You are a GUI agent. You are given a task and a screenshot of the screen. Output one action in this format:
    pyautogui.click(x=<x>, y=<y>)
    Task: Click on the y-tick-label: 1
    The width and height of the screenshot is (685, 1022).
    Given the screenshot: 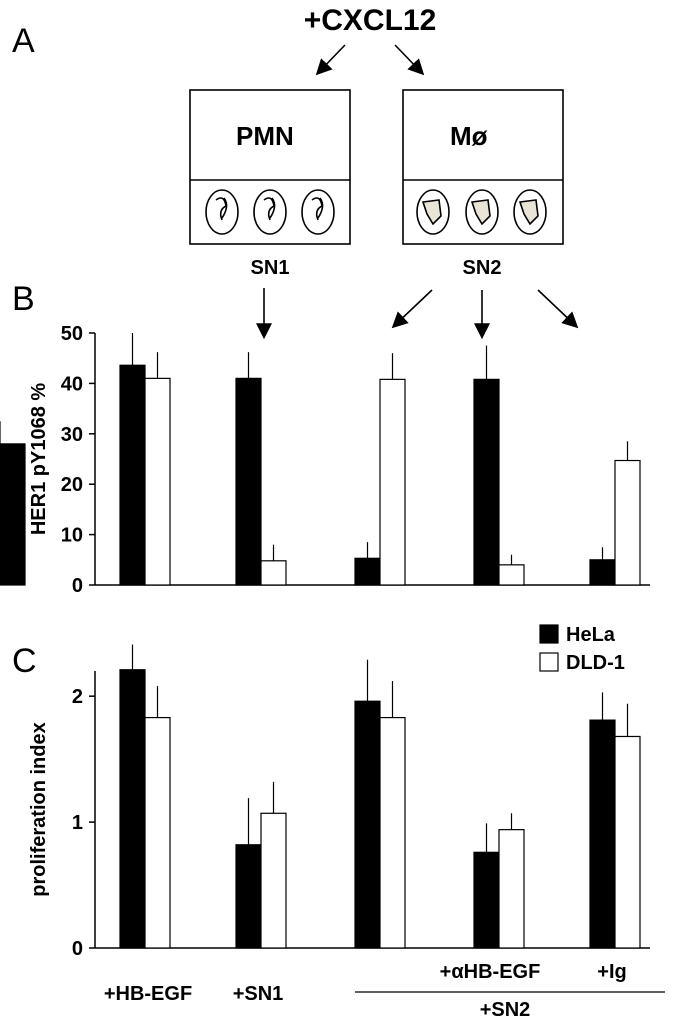 What is the action you would take?
    pyautogui.click(x=77, y=823)
    